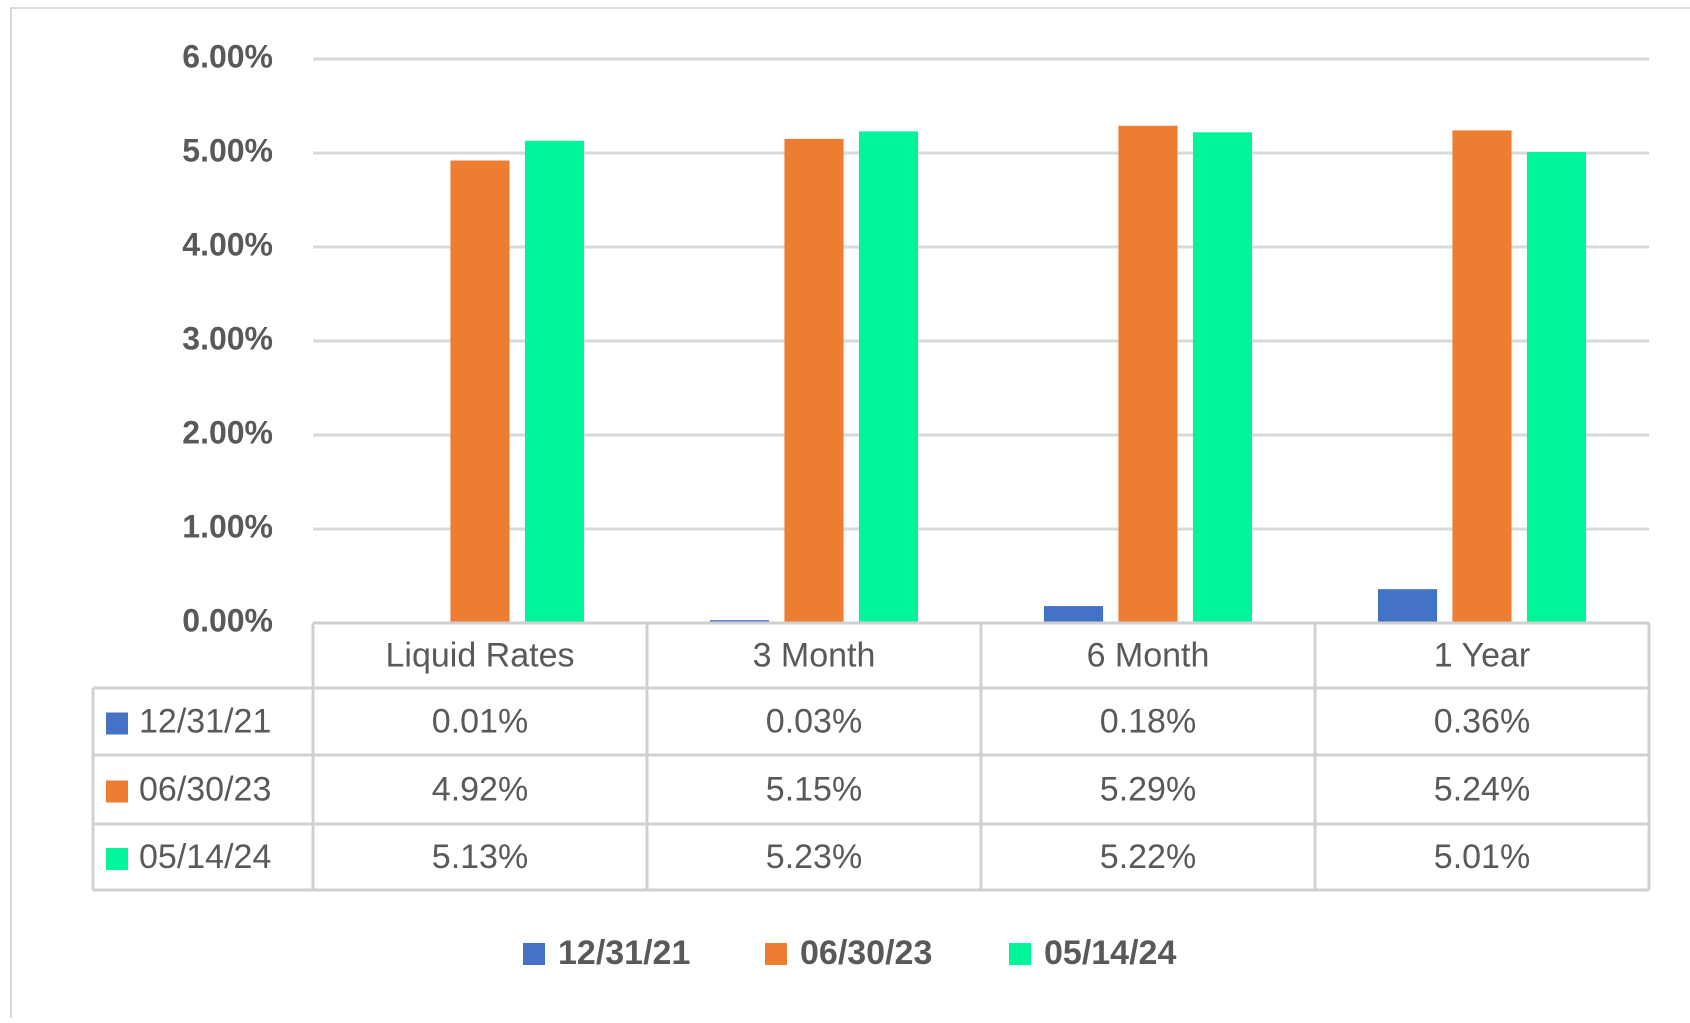 This screenshot has width=1690, height=1023. What do you see at coordinates (227, 526) in the screenshot?
I see `y-tick-label: 1.00%` at bounding box center [227, 526].